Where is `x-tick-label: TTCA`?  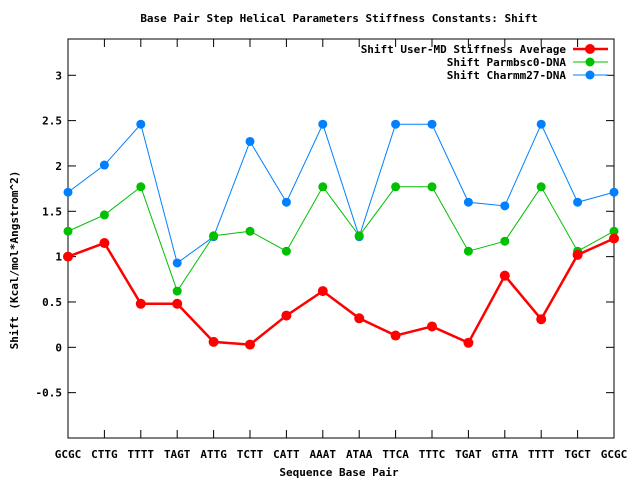 x-tick-label: TTCA is located at coordinates (395, 454).